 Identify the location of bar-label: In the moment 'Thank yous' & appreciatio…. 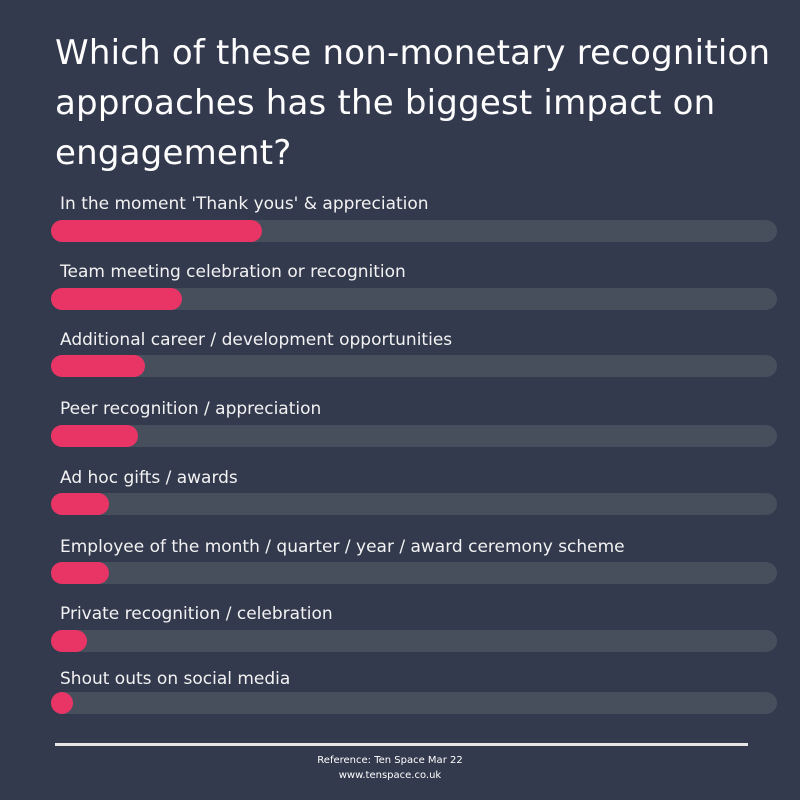
(244, 204).